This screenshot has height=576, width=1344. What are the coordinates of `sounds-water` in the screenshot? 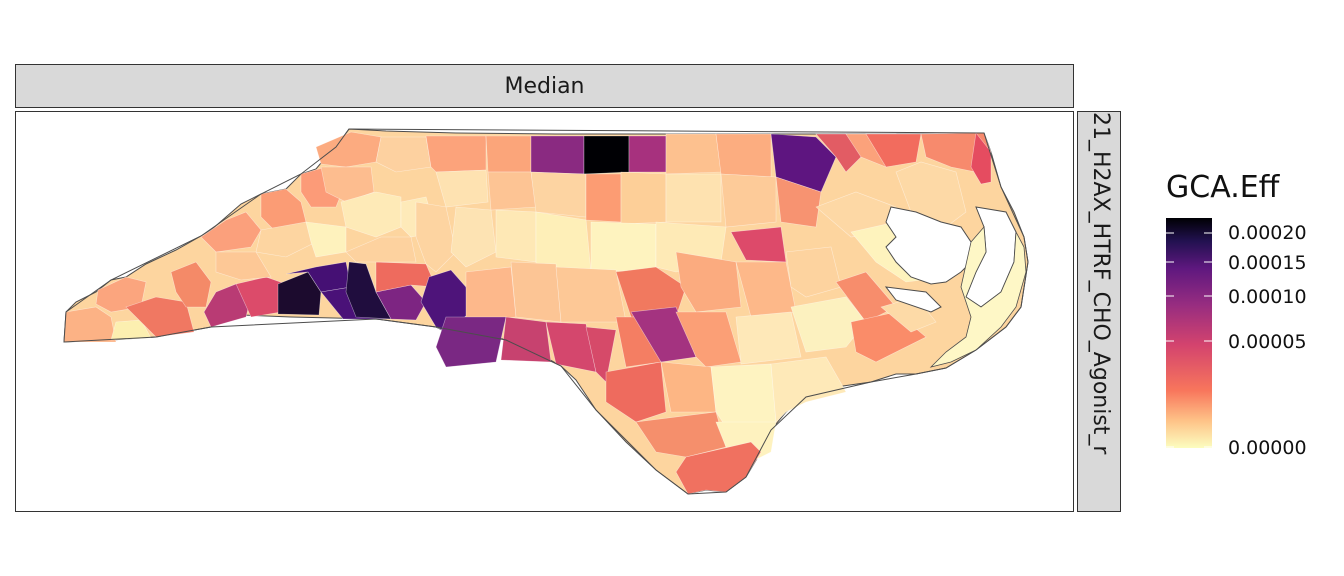 It's located at (950, 259).